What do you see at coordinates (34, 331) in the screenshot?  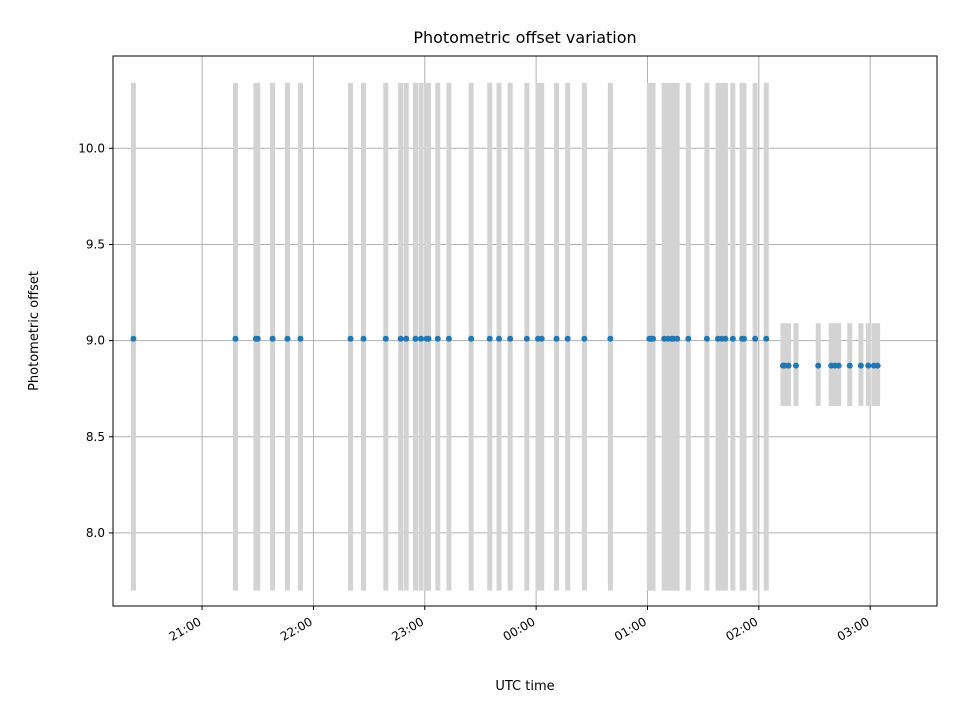 I see `y-axis-label: Photometric offset` at bounding box center [34, 331].